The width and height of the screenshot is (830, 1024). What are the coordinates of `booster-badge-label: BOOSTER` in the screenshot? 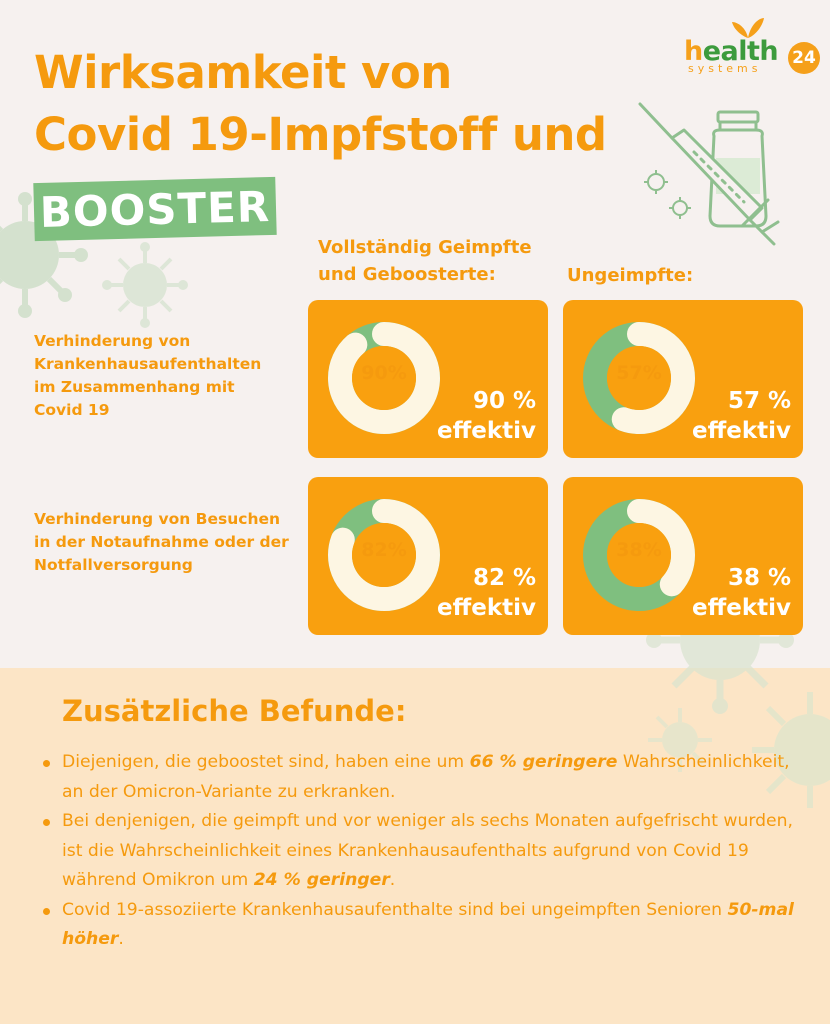 It's located at (155, 209).